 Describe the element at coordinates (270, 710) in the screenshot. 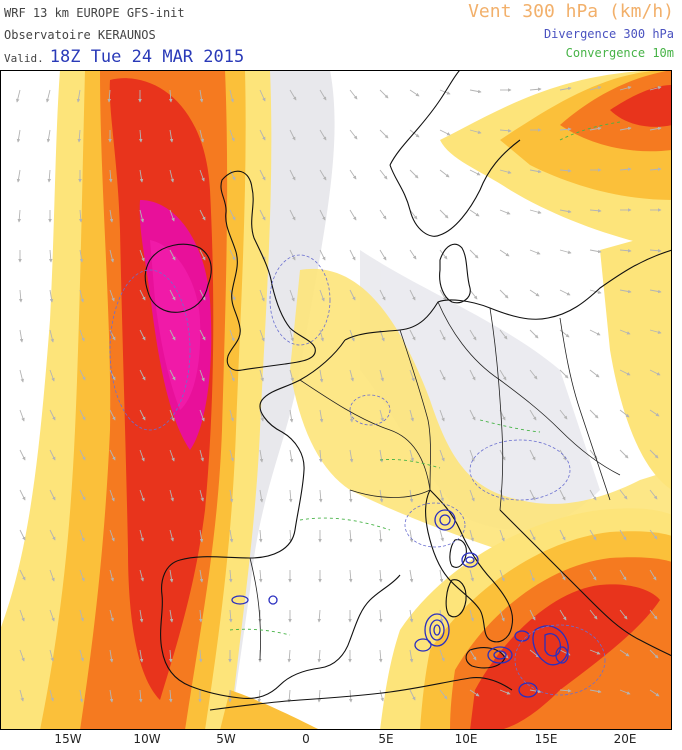

I see `south-fill` at that location.